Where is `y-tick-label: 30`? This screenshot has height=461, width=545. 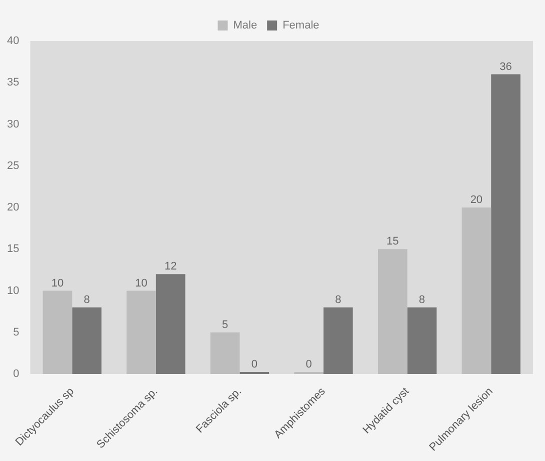
y-tick-label: 30 is located at coordinates (13, 124).